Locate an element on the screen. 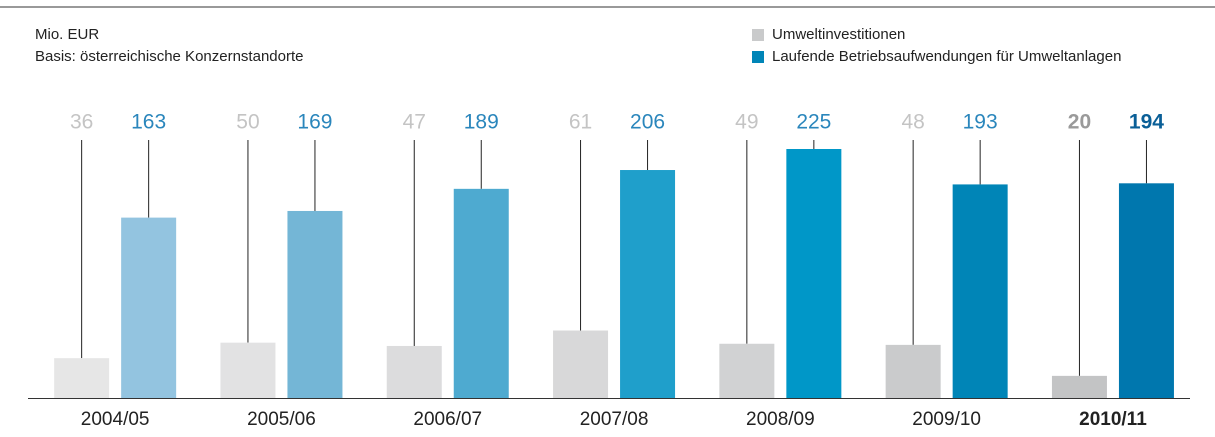 The height and width of the screenshot is (437, 1215). value-label: 206 is located at coordinates (647, 122).